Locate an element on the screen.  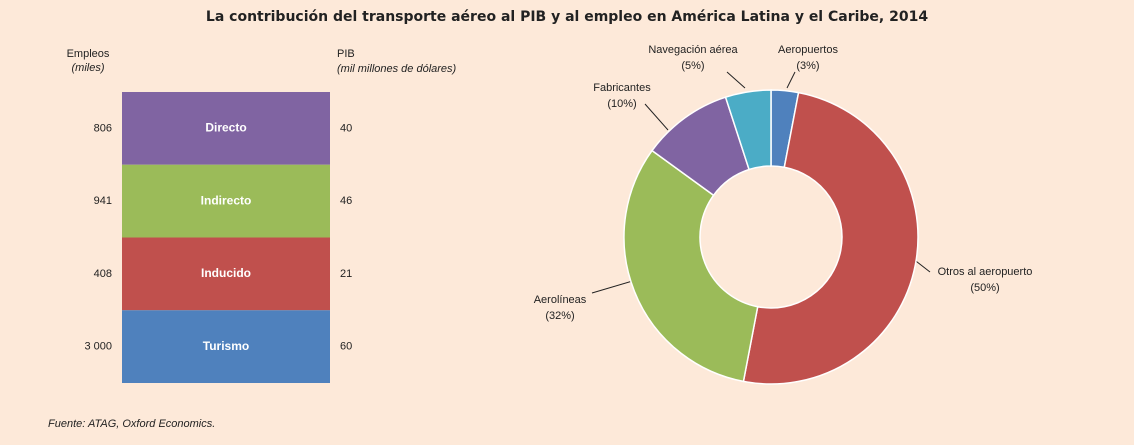
left-axis-label: Empleos is located at coordinates (88, 54).